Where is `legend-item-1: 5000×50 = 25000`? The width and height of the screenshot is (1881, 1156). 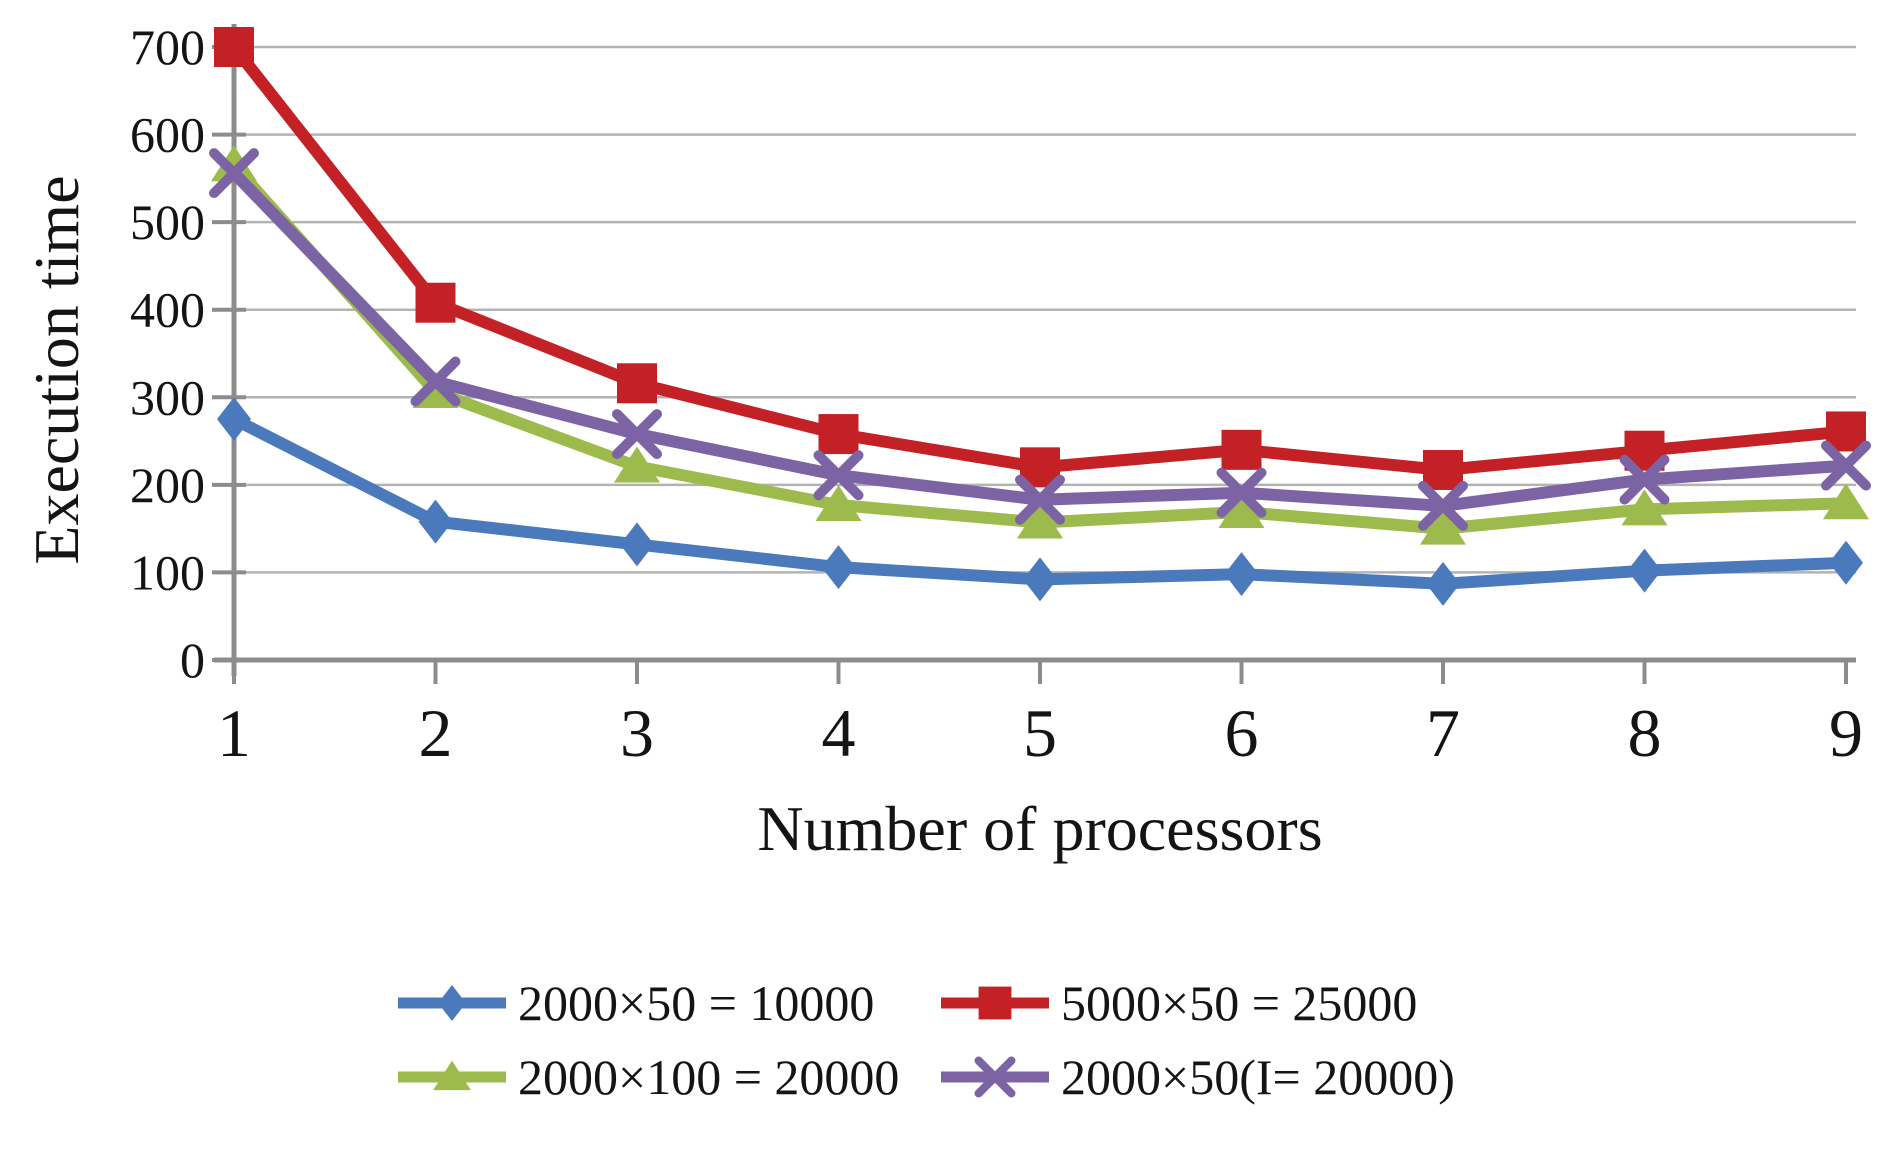
legend-item-1: 5000×50 = 25000 is located at coordinates (1179, 1003).